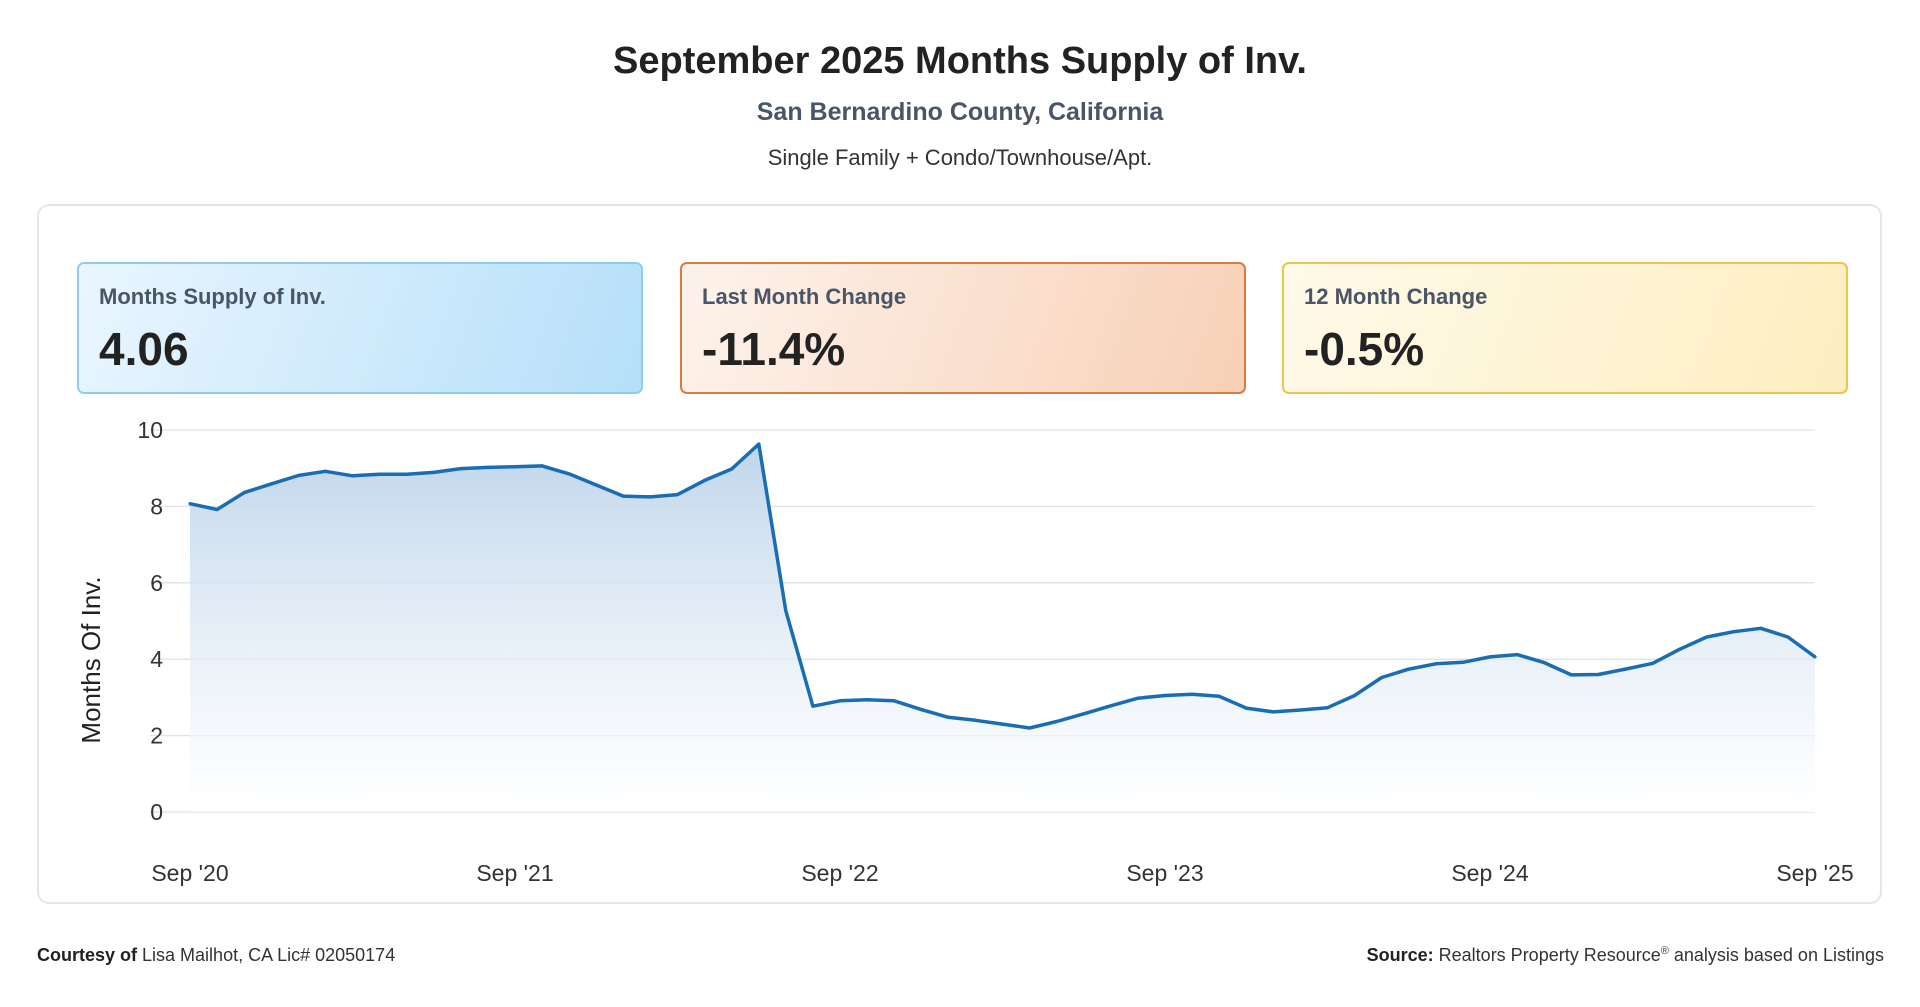 The image size is (1920, 1007). Describe the element at coordinates (144, 349) in the screenshot. I see `stat-value: 4.06` at that location.